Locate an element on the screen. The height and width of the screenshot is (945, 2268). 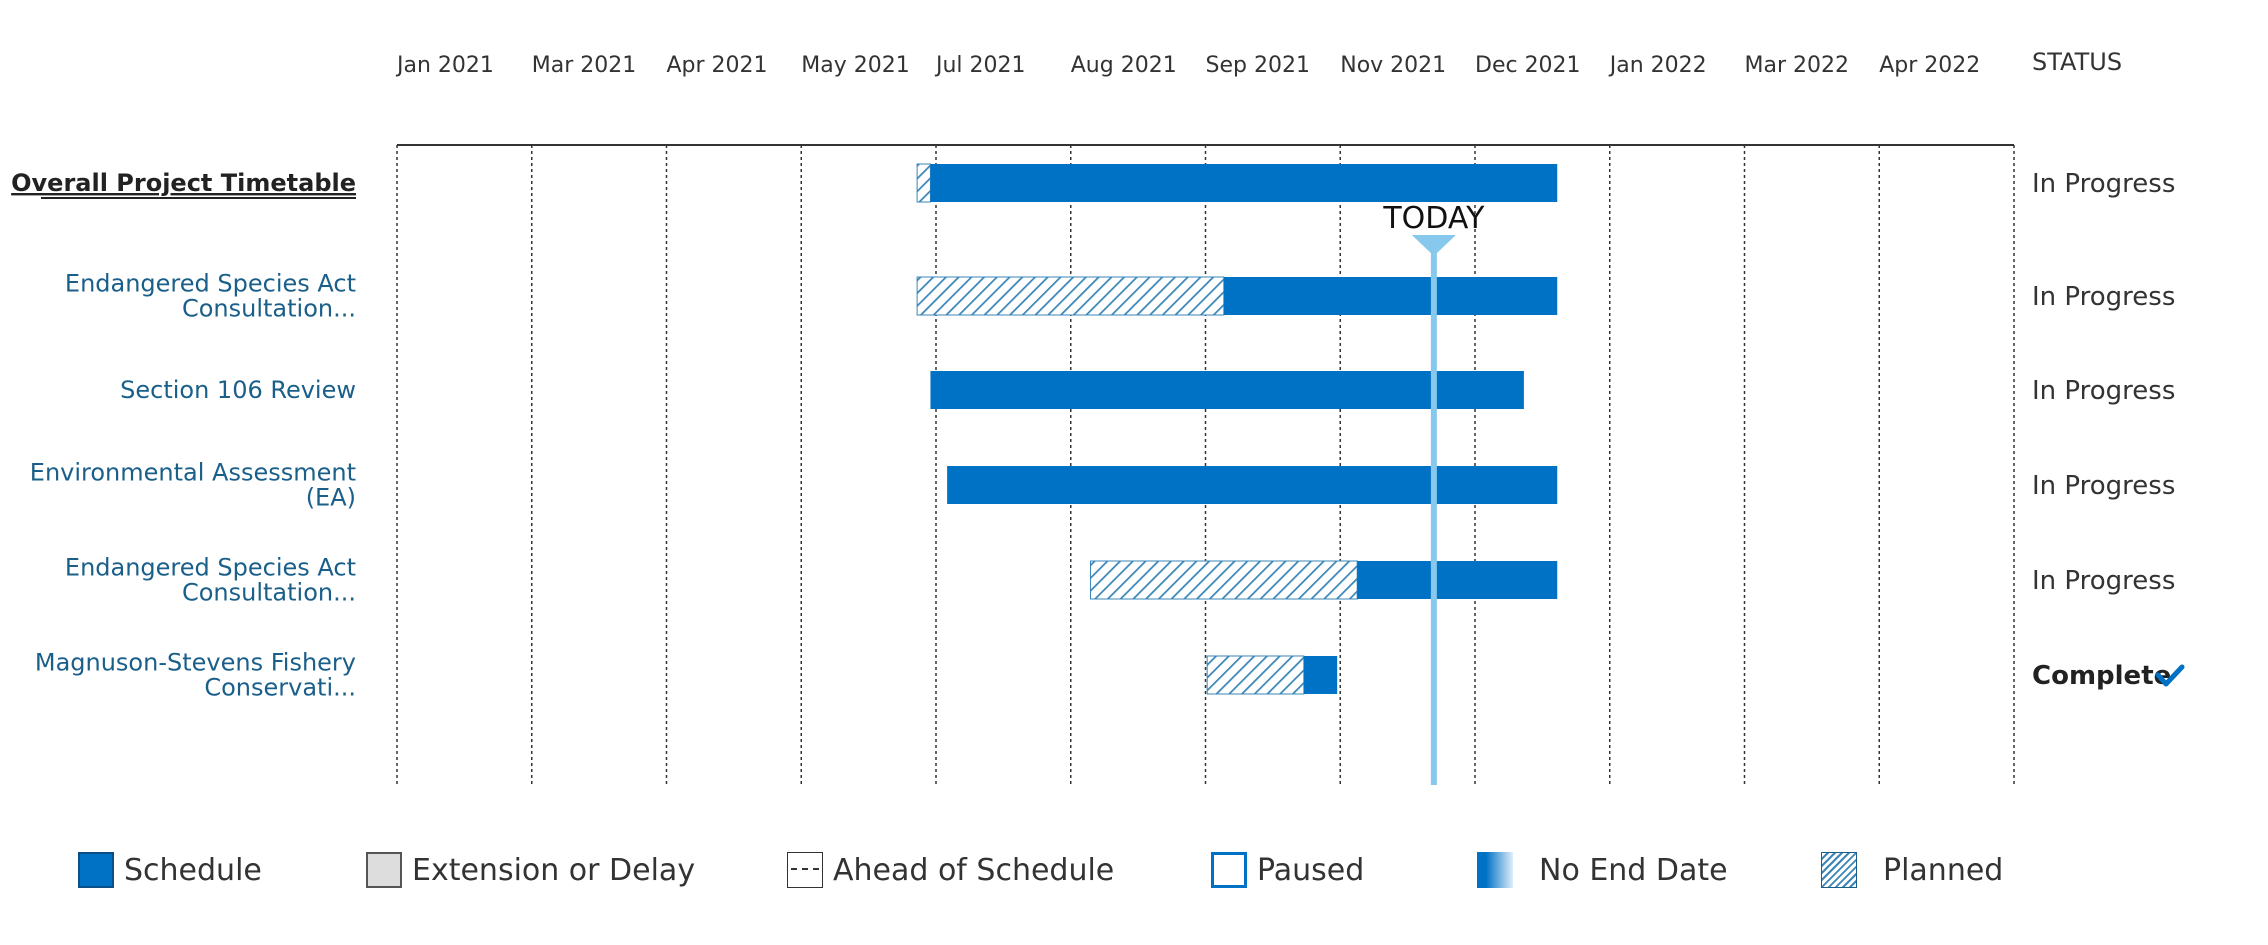
legend-item-ahead: Ahead of Schedule is located at coordinates (950, 870).